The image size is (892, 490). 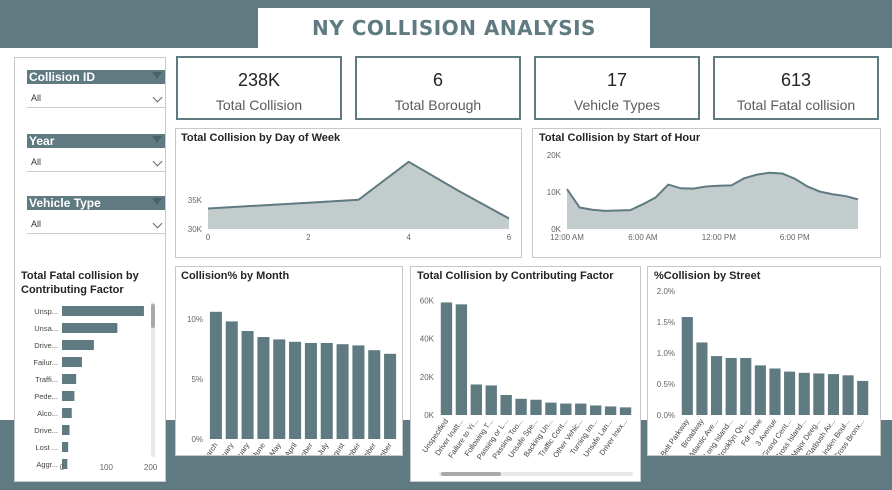 What do you see at coordinates (437, 80) in the screenshot?
I see `kpi-value: 6` at bounding box center [437, 80].